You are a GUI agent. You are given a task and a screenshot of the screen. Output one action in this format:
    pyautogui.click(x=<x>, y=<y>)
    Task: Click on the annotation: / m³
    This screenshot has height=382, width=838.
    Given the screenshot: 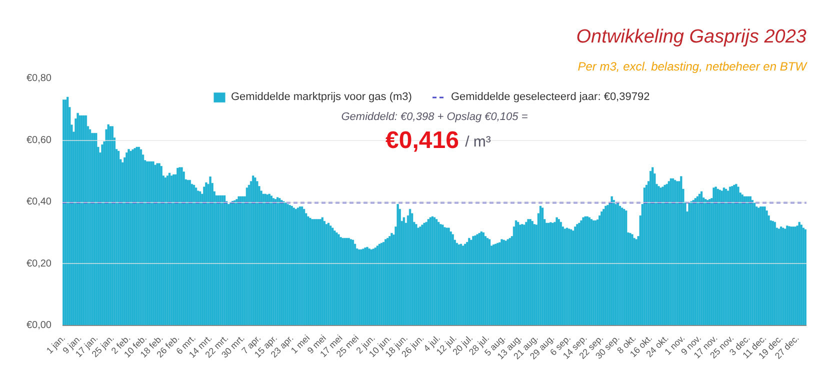 What is the action you would take?
    pyautogui.click(x=478, y=141)
    